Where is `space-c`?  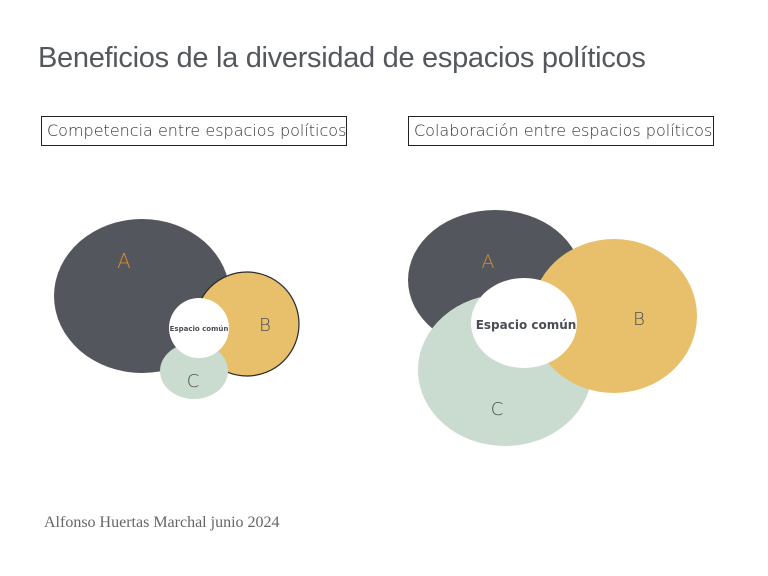 space-c is located at coordinates (194, 371).